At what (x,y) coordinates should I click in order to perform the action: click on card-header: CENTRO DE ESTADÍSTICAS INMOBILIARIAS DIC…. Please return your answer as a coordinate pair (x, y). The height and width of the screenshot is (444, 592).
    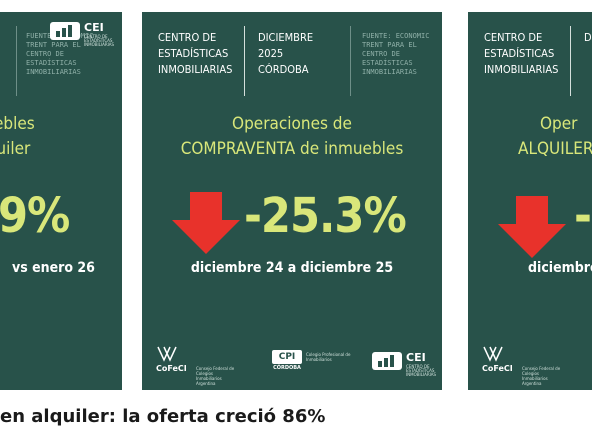
    Looking at the image, I should click on (292, 61).